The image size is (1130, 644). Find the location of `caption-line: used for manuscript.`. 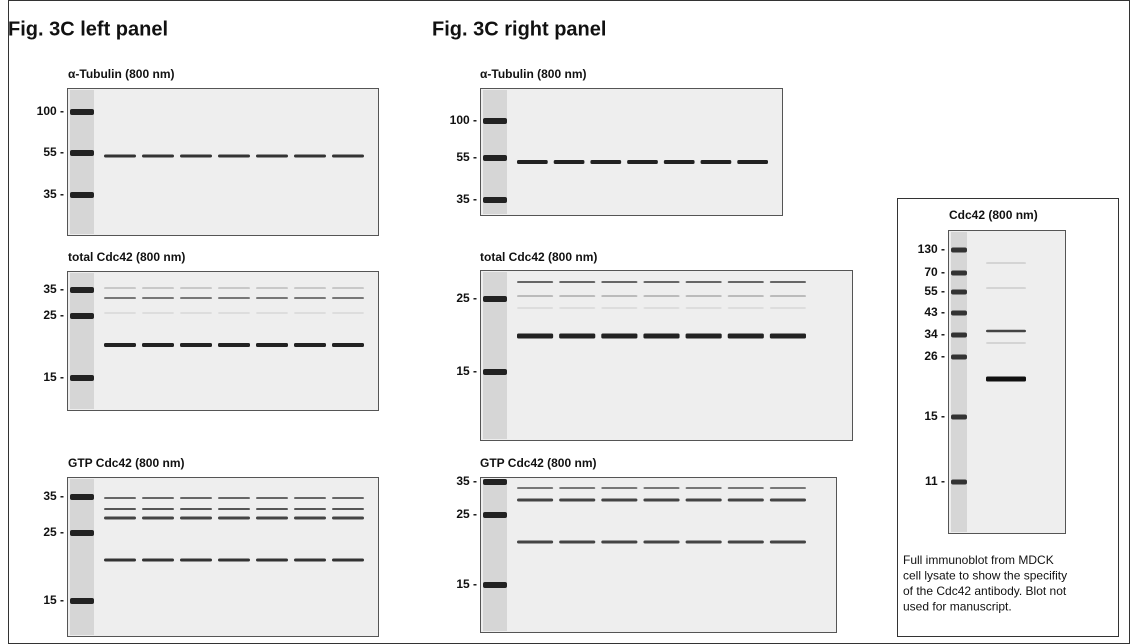

caption-line: used for manuscript. is located at coordinates (957, 607).